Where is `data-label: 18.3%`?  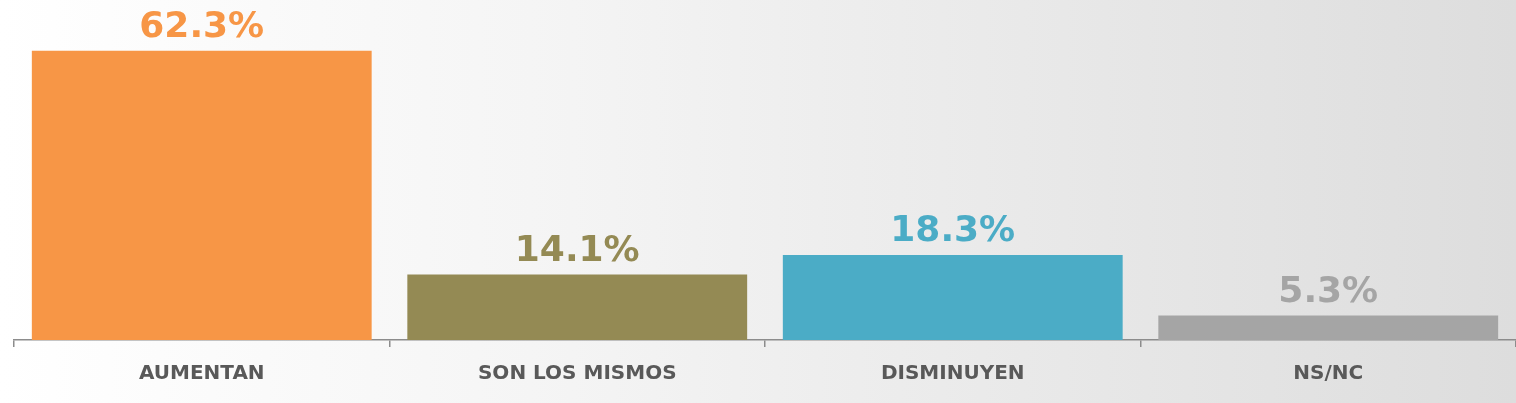 data-label: 18.3% is located at coordinates (953, 229).